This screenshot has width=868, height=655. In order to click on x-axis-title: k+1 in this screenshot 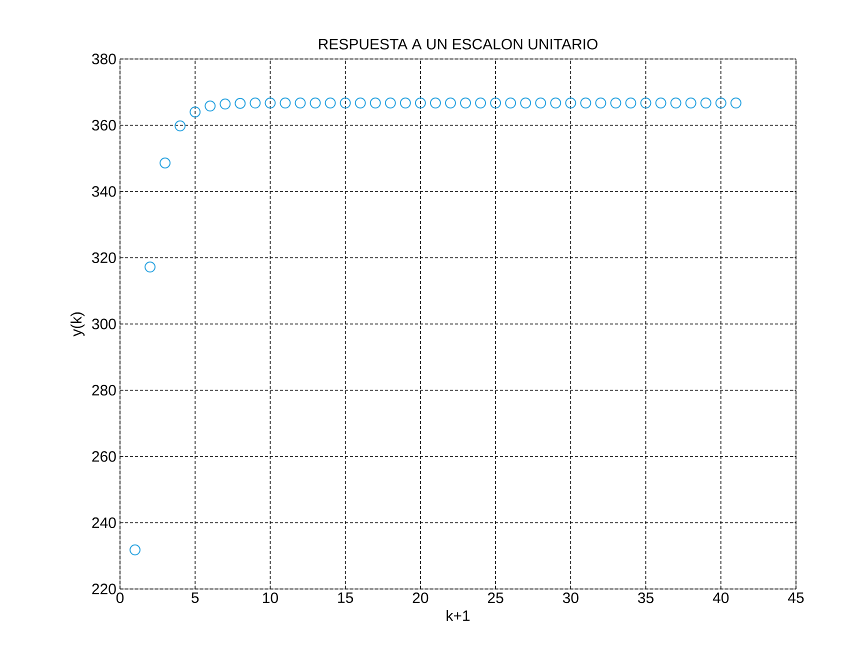, I will do `click(458, 615)`.